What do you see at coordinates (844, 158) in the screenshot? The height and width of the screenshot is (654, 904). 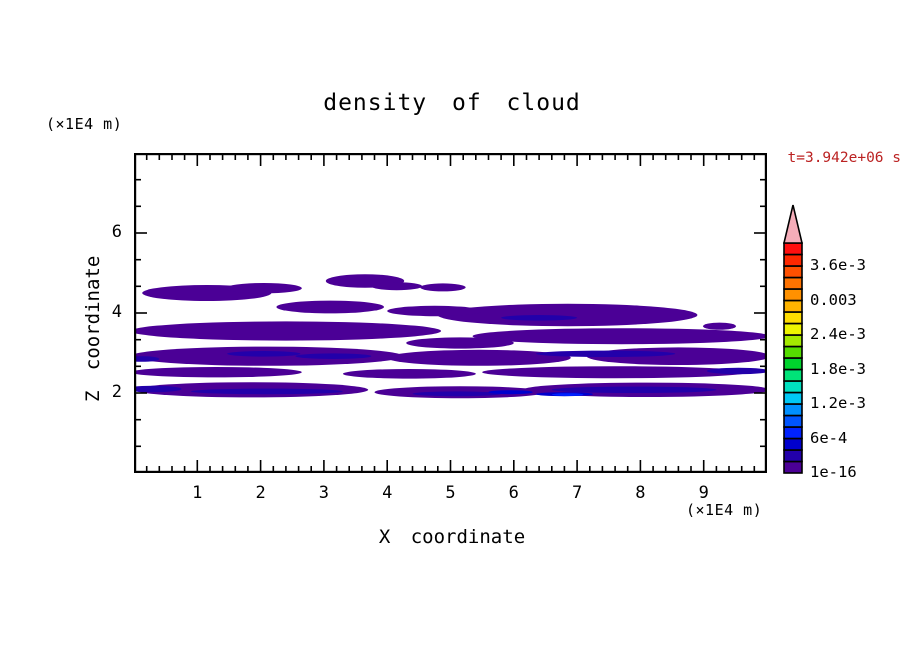 I see `time-annotation: t=3.942e+06 s` at bounding box center [844, 158].